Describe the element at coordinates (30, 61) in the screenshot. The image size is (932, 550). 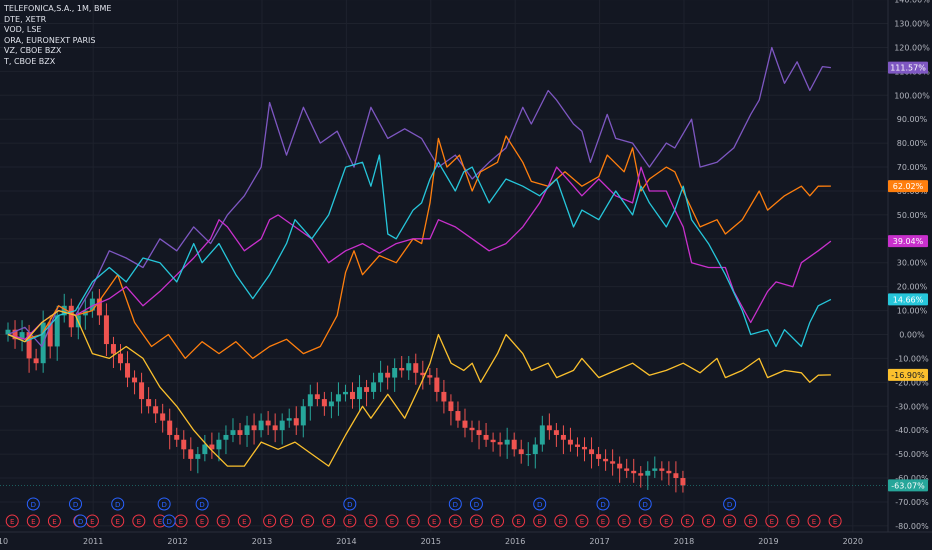
I see `legend-t: T, CBOE BZX` at that location.